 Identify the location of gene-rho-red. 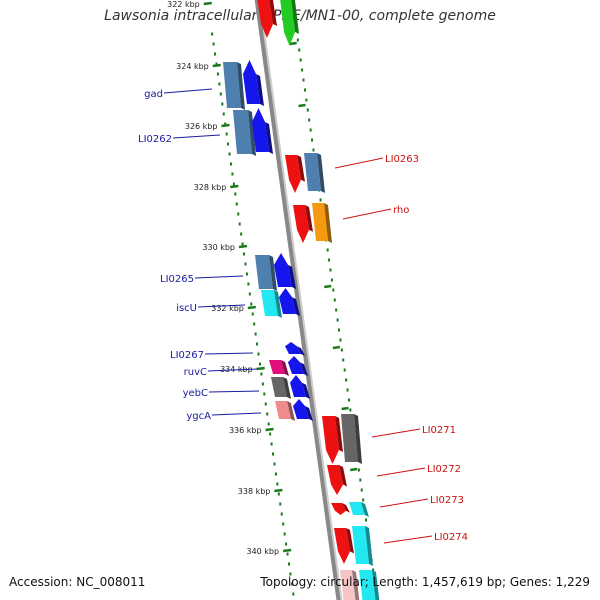
(301, 224).